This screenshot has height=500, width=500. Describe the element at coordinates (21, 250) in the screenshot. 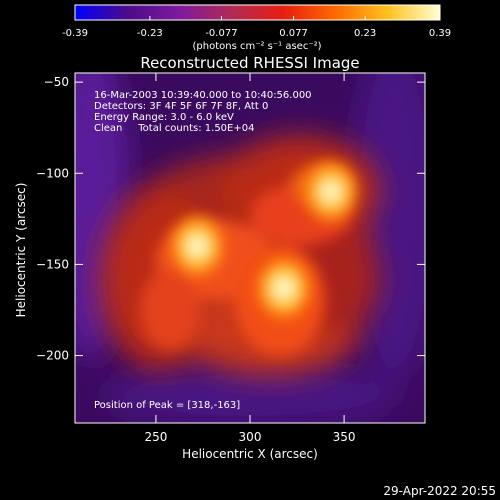

I see `y-axis-label: Heliocentric Y (arcsec)` at that location.